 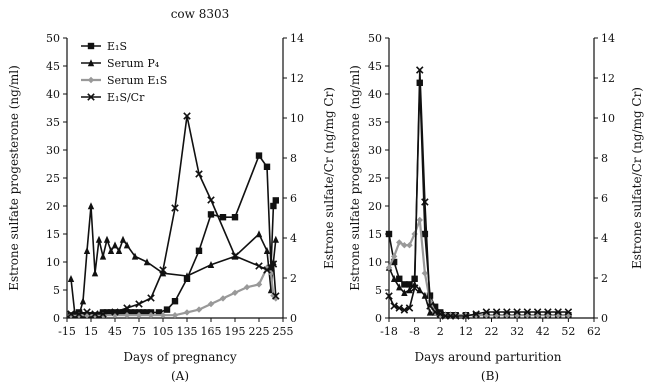 I want to click on legend-label: E₁S, so click(x=117, y=46).